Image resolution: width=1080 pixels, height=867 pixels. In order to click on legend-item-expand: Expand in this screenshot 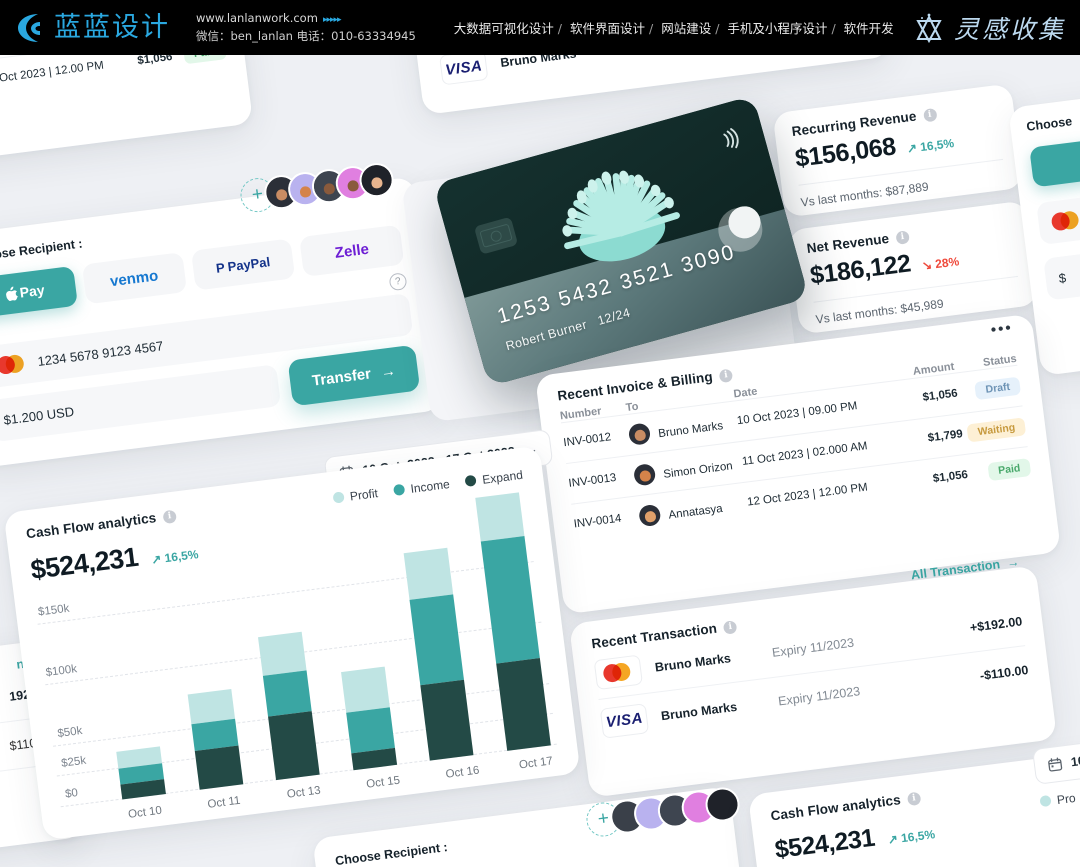, I will do `click(494, 478)`.